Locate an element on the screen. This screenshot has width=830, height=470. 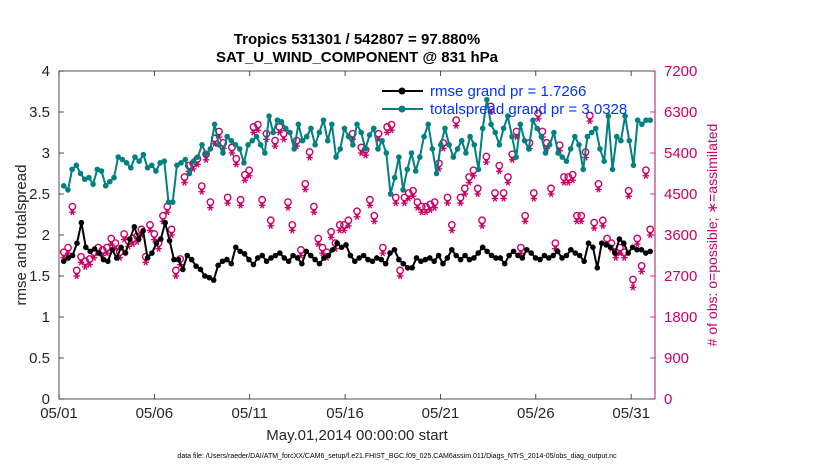
legend-rmse-label: rmse grand pr = 1.7266 is located at coordinates (508, 91).